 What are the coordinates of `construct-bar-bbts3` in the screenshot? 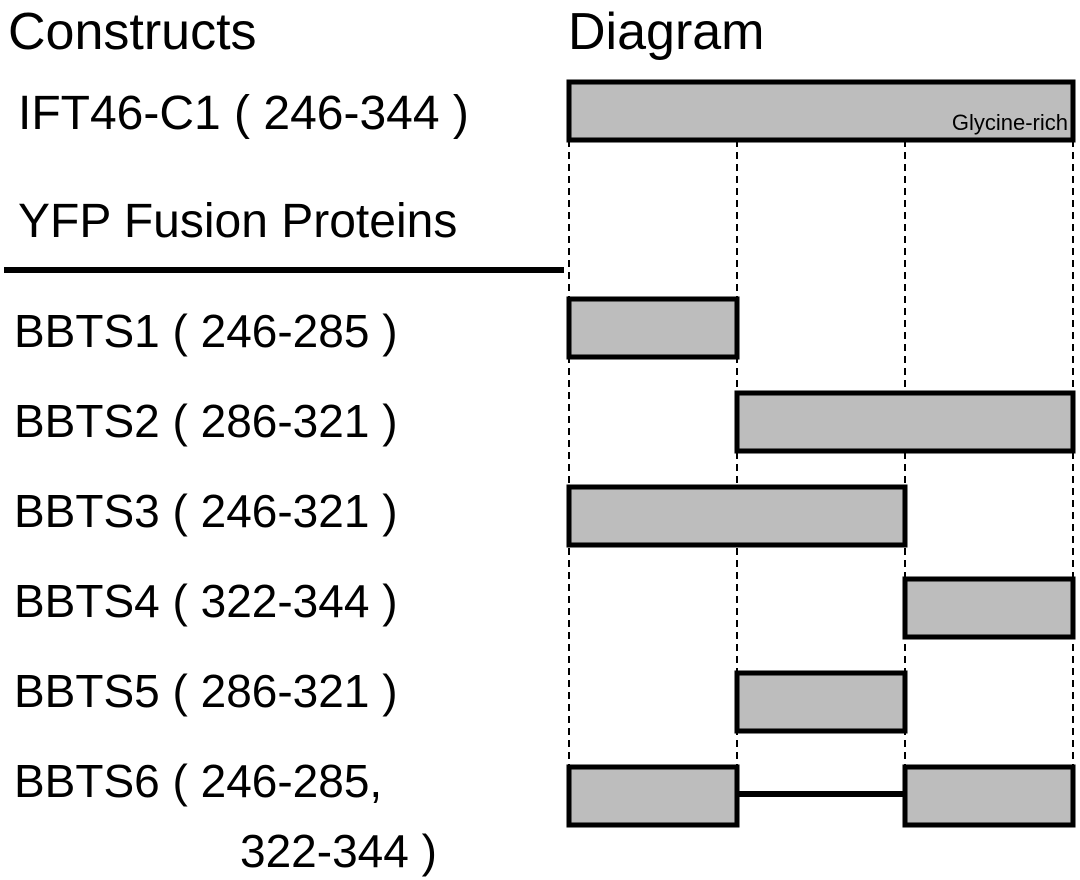 It's located at (737, 516).